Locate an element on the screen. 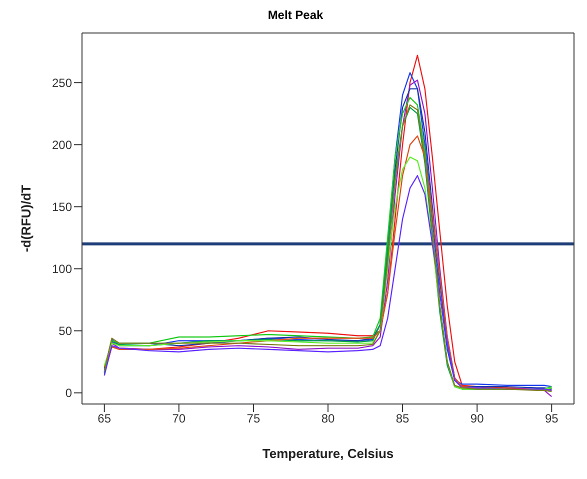  x-tick-label: 70 is located at coordinates (179, 419).